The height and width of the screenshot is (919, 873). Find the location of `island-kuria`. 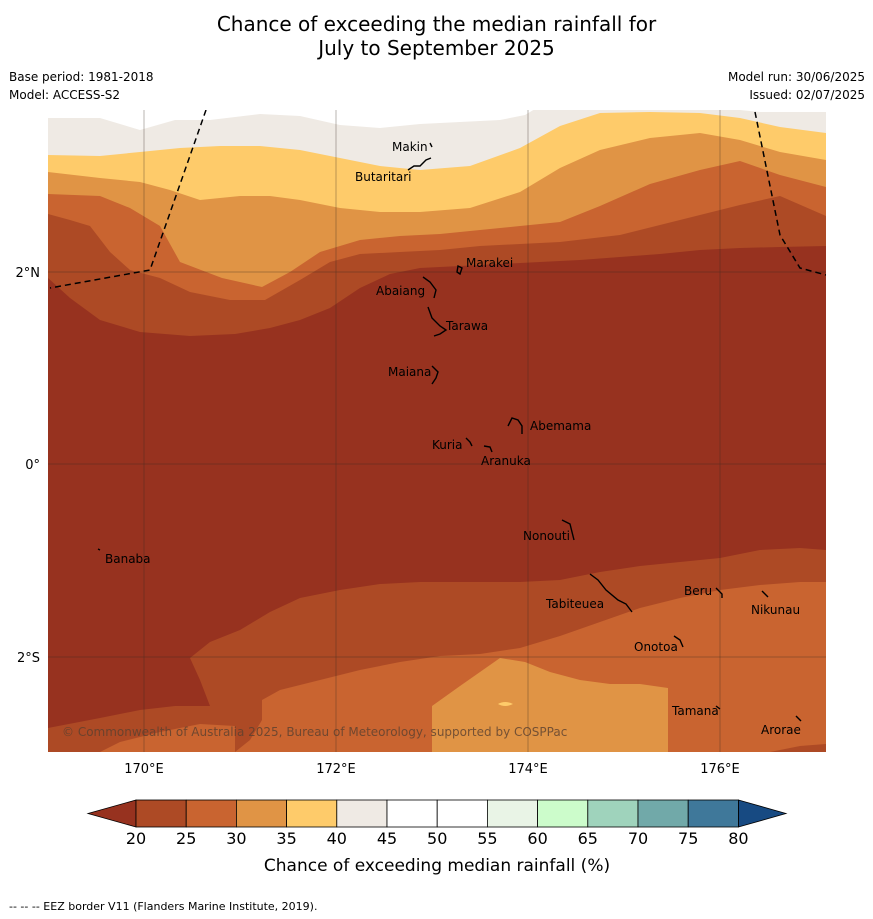

island-kuria is located at coordinates (469, 442).